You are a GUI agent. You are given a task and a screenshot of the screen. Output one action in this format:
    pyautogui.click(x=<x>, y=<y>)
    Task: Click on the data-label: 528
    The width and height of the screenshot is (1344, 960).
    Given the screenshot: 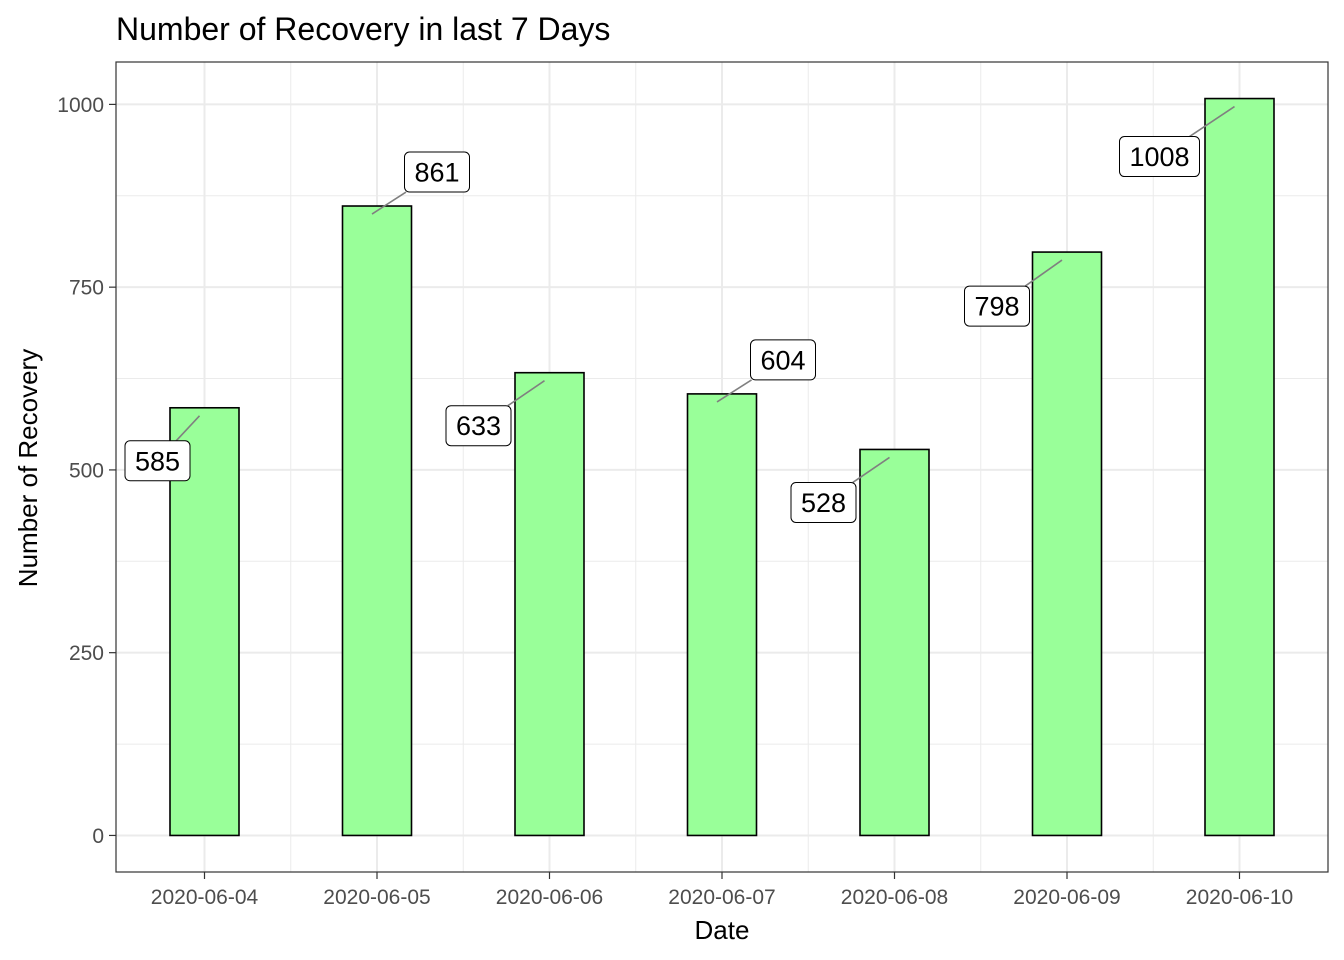 What is the action you would take?
    pyautogui.click(x=840, y=489)
    